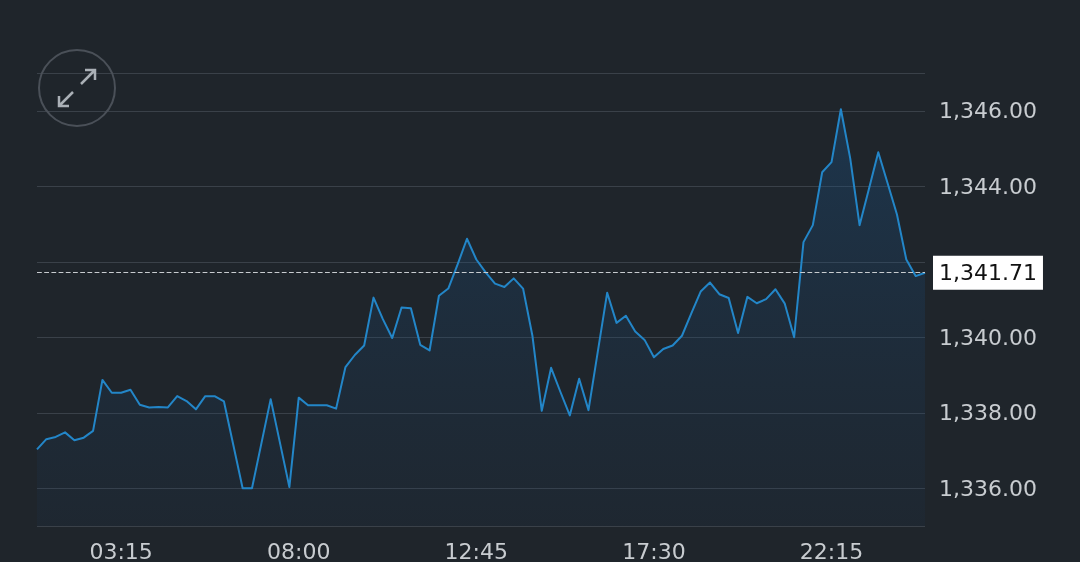 The height and width of the screenshot is (562, 1080). What do you see at coordinates (988, 413) in the screenshot?
I see `y-tick-label: 1,338.00` at bounding box center [988, 413].